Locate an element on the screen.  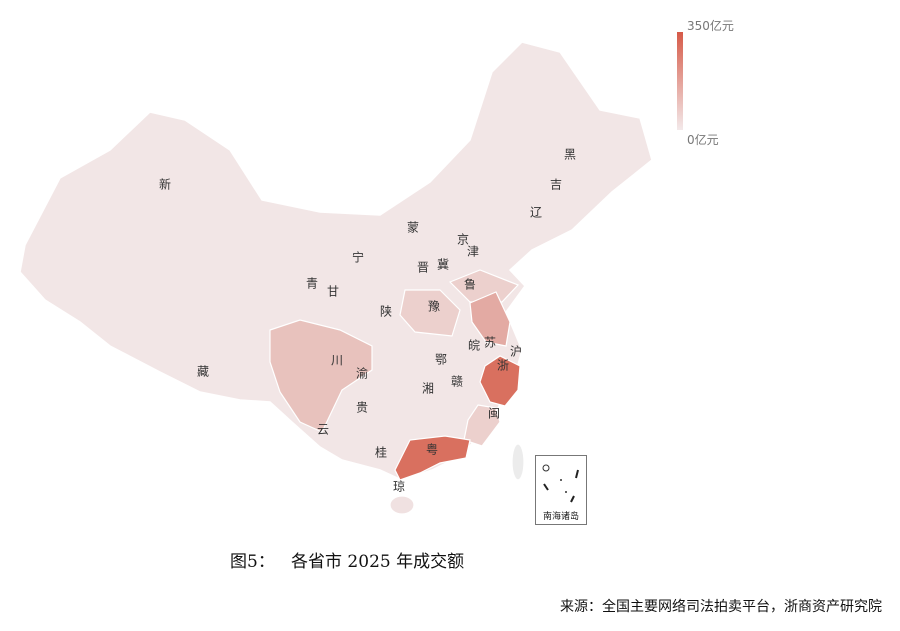
province-label: 闽 is located at coordinates (494, 414).